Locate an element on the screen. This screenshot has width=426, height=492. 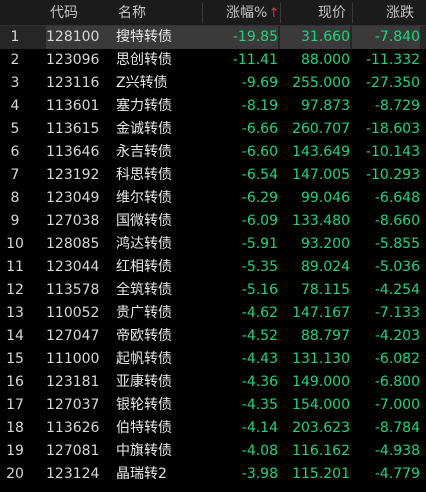
current-price: 143.649 is located at coordinates (321, 152).